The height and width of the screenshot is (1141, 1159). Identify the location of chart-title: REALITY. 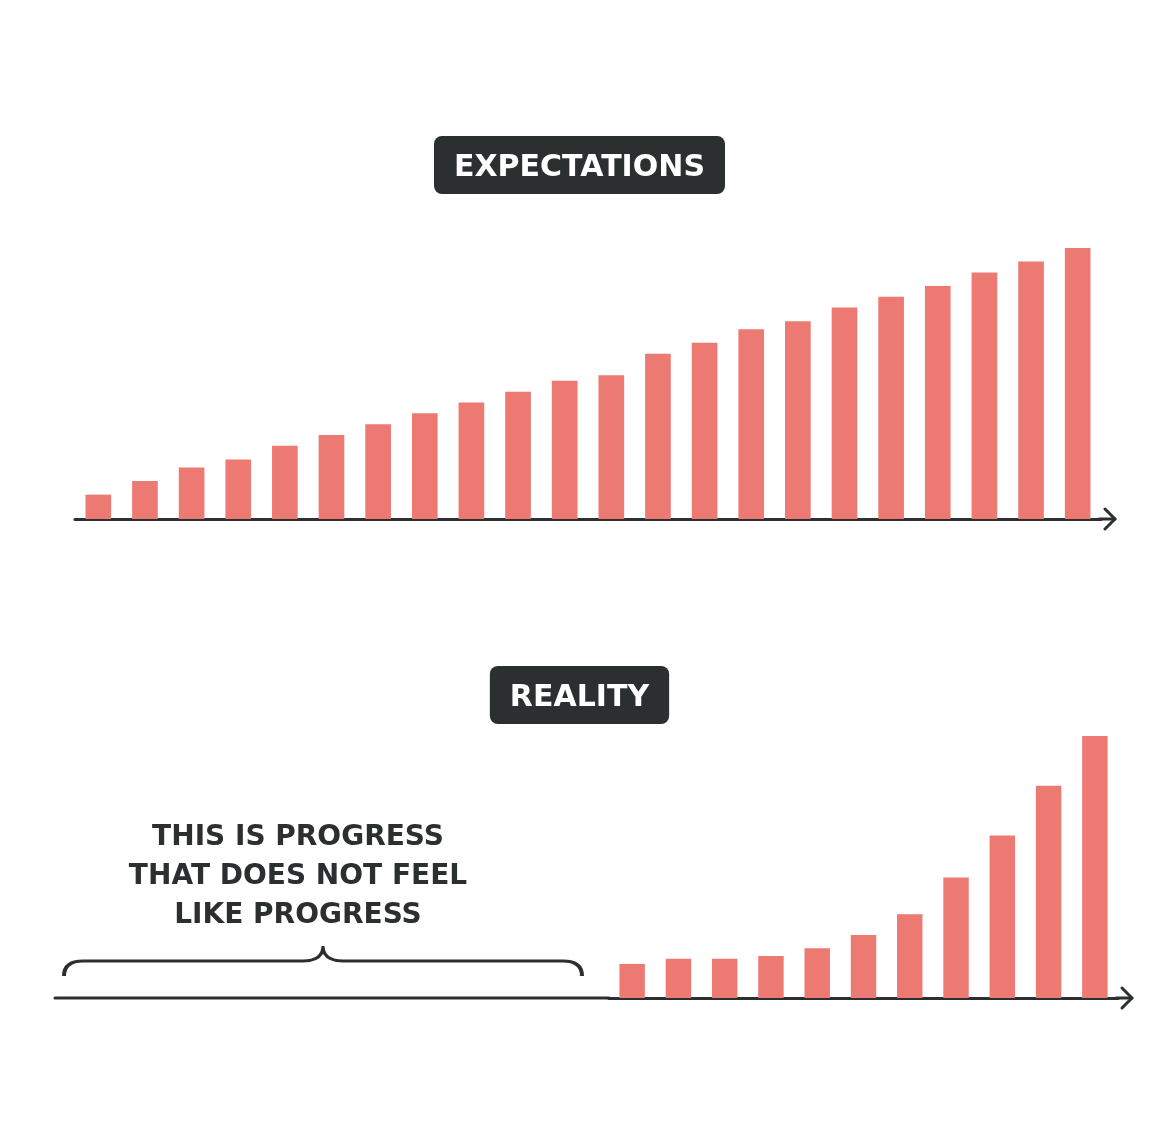
(580, 695).